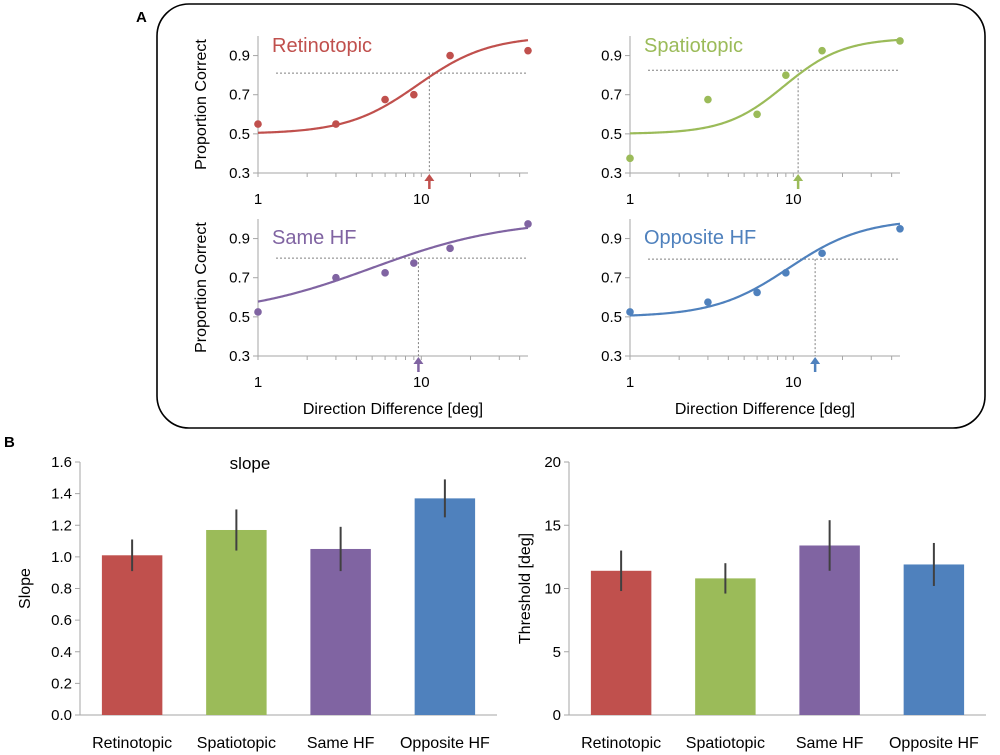 The width and height of the screenshot is (1000, 755). What do you see at coordinates (239, 56) in the screenshot?
I see `psy0-y-tick-label: 0.9` at bounding box center [239, 56].